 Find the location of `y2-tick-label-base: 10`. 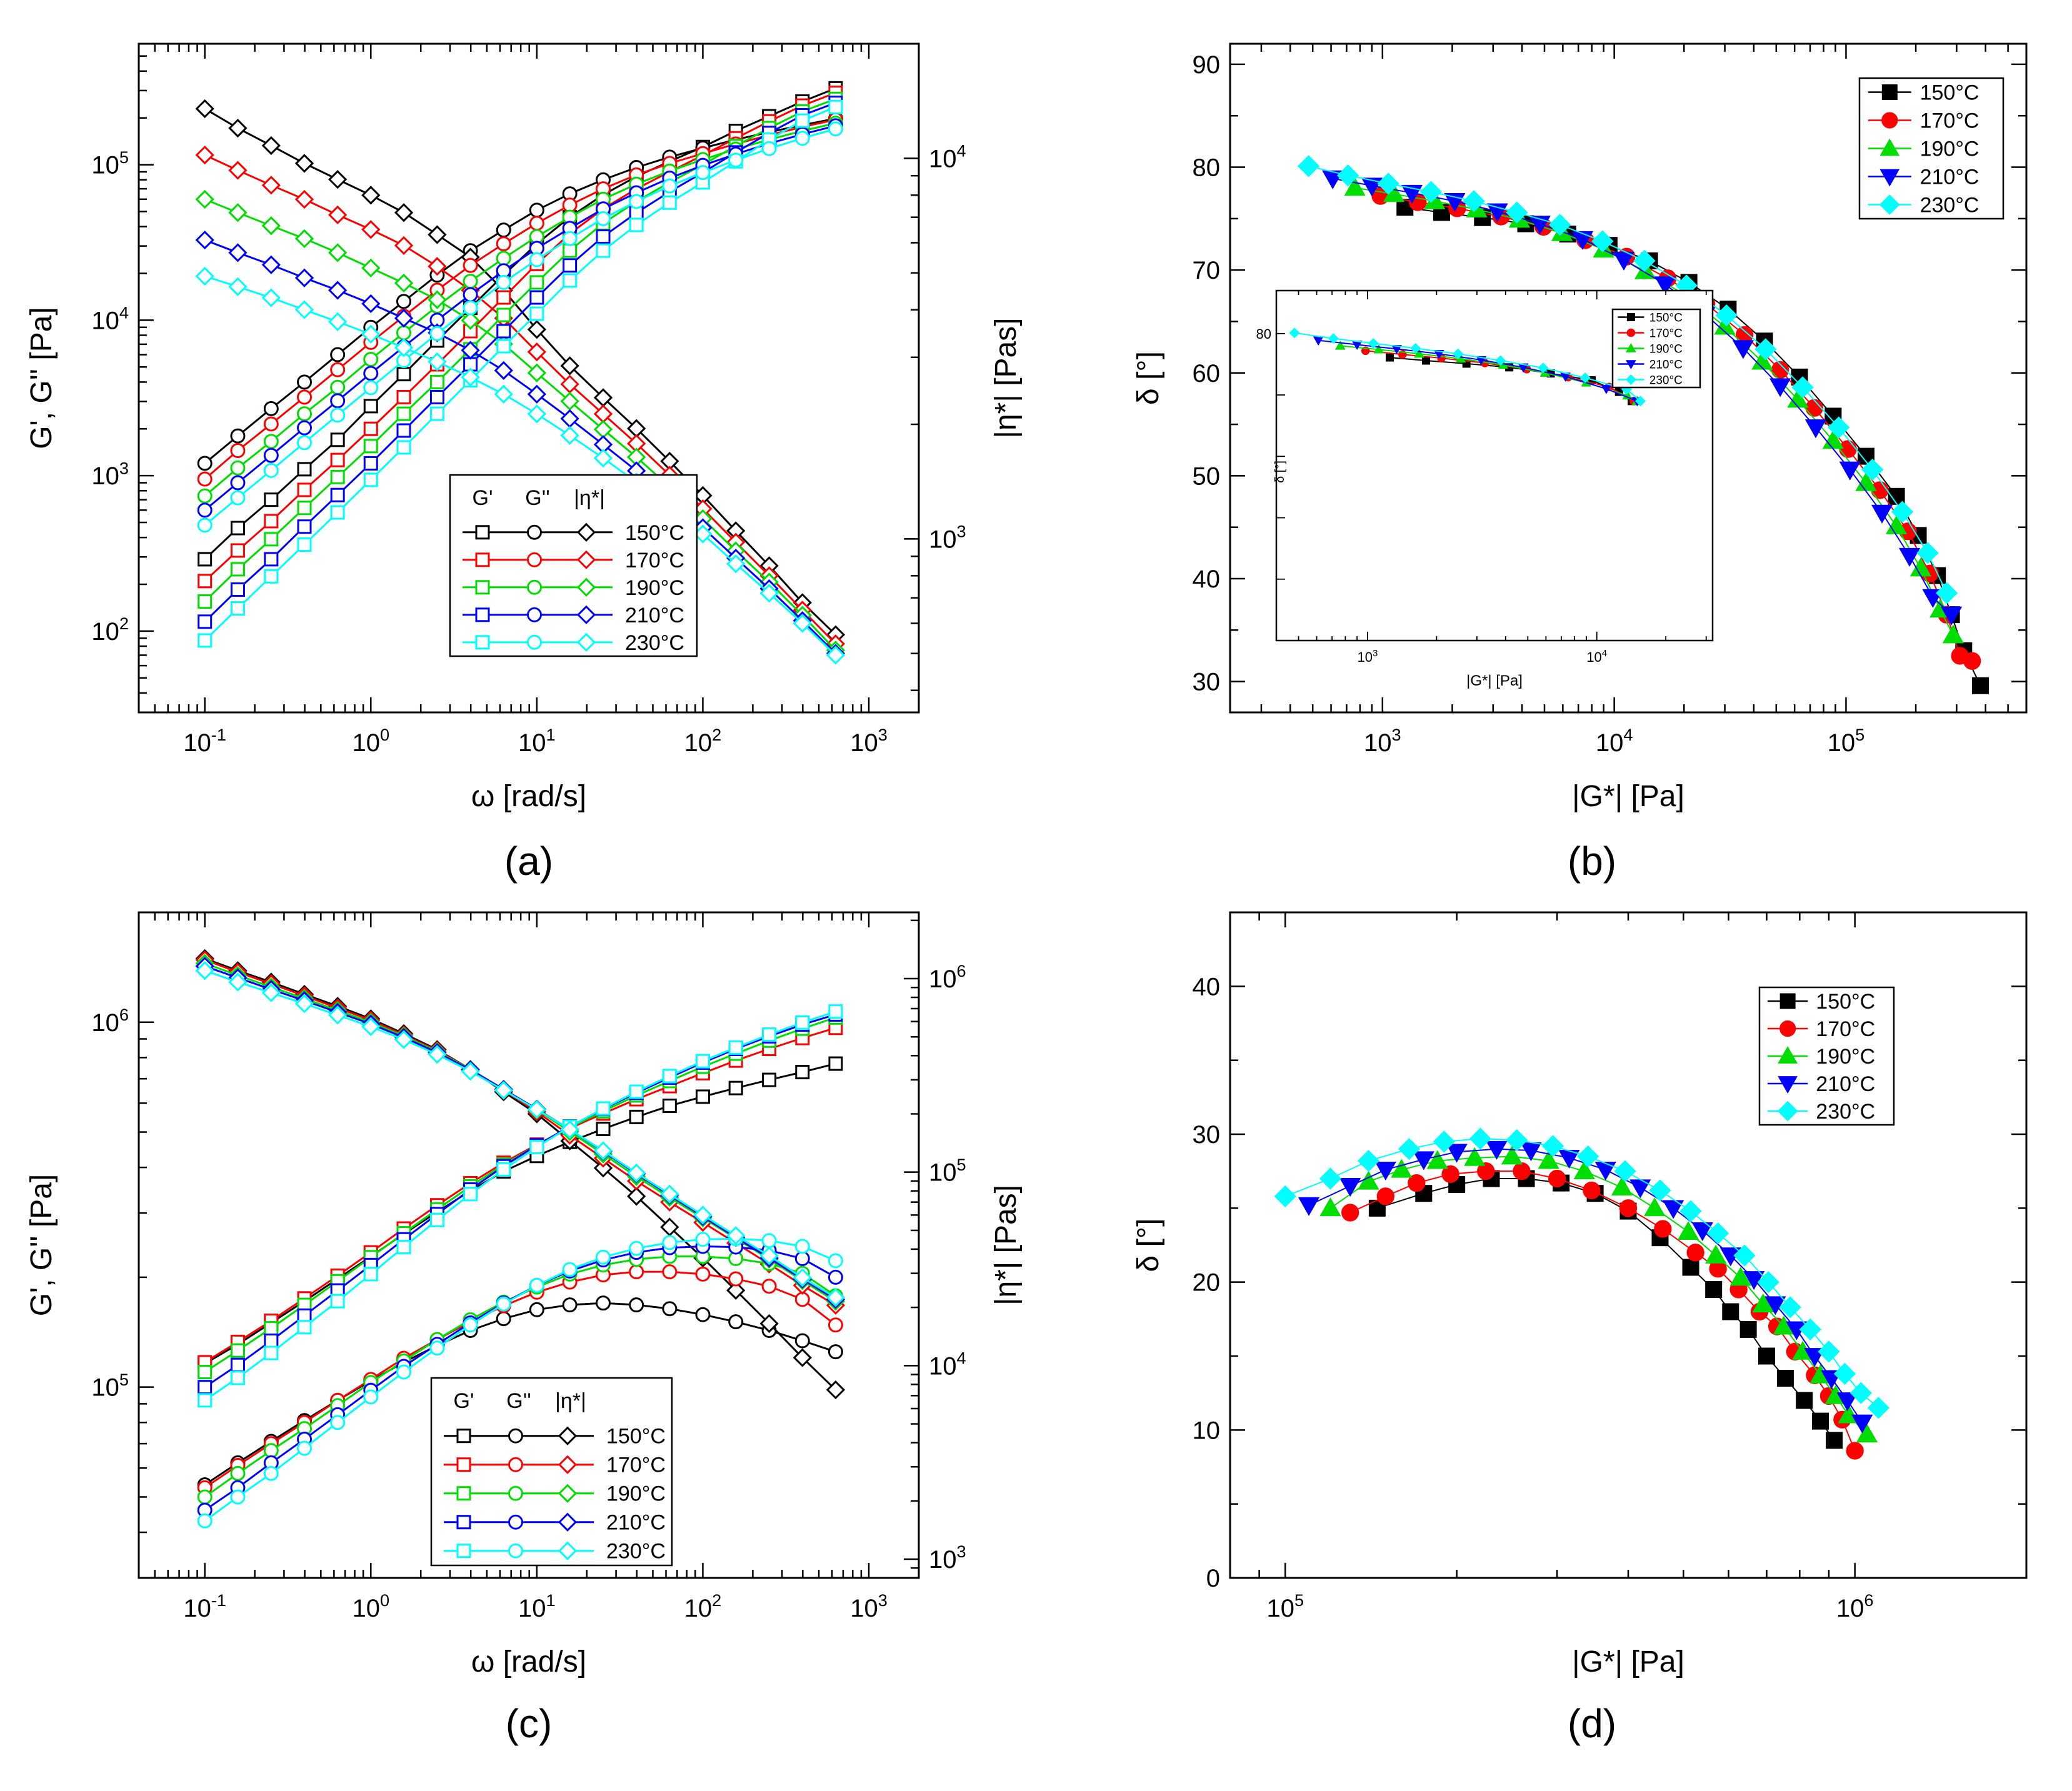

y2-tick-label-base: 10 is located at coordinates (943, 1173).